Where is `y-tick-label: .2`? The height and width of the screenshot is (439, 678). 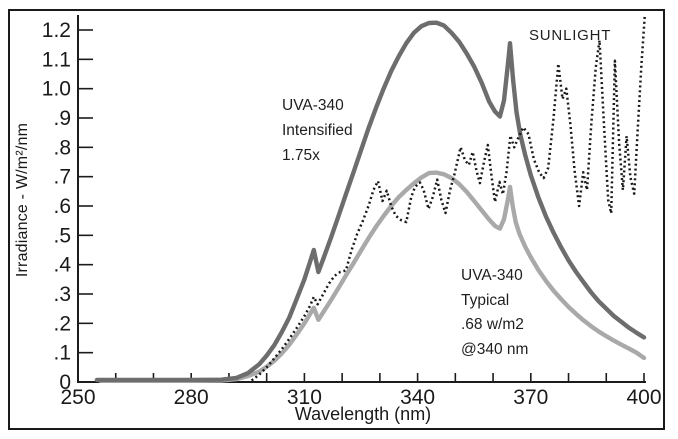
y-tick-label: .2 is located at coordinates (62, 323).